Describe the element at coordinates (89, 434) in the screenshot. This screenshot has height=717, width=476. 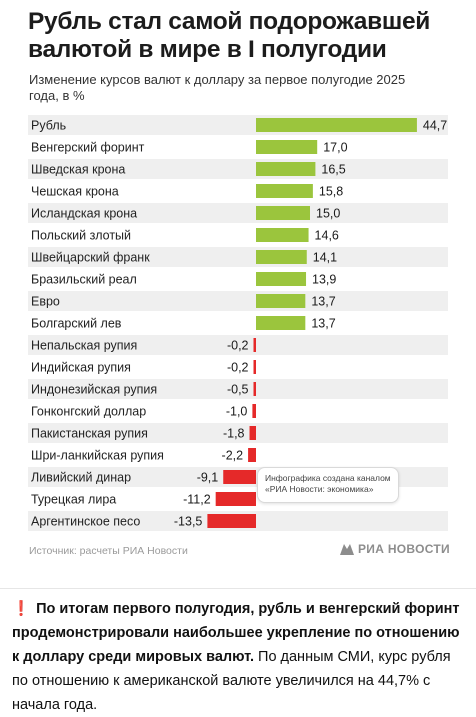
I see `category-label: Пакистанская рупия` at that location.